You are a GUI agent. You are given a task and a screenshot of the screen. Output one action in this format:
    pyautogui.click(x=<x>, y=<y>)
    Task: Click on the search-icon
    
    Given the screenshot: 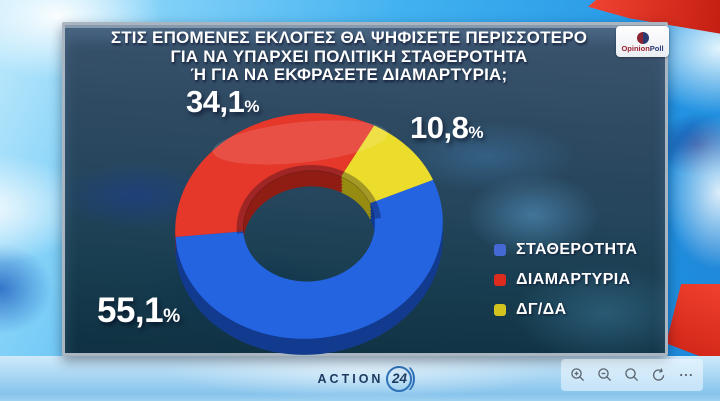 What is the action you would take?
    pyautogui.click(x=632, y=375)
    